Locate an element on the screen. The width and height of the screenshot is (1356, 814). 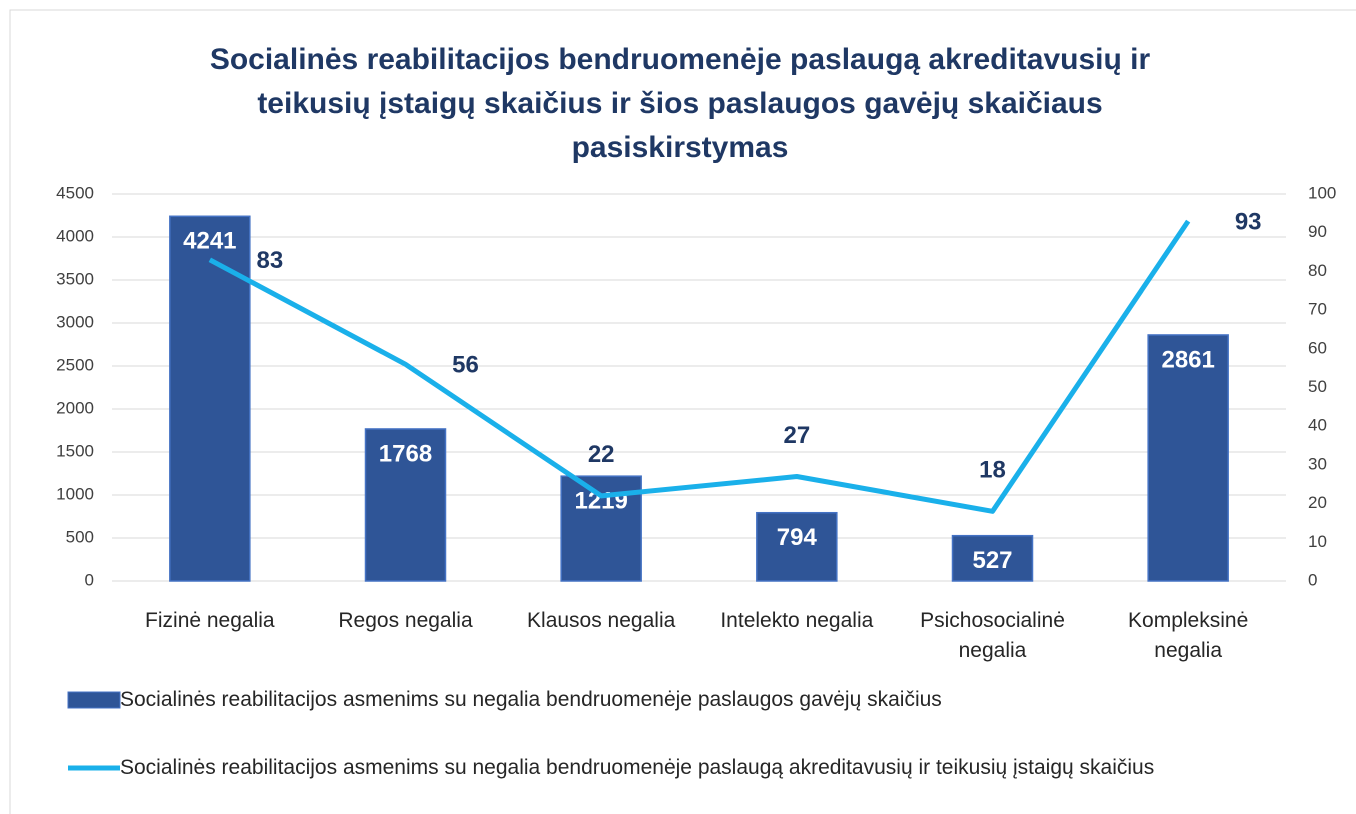
bar-value-label: 794 is located at coordinates (797, 537).